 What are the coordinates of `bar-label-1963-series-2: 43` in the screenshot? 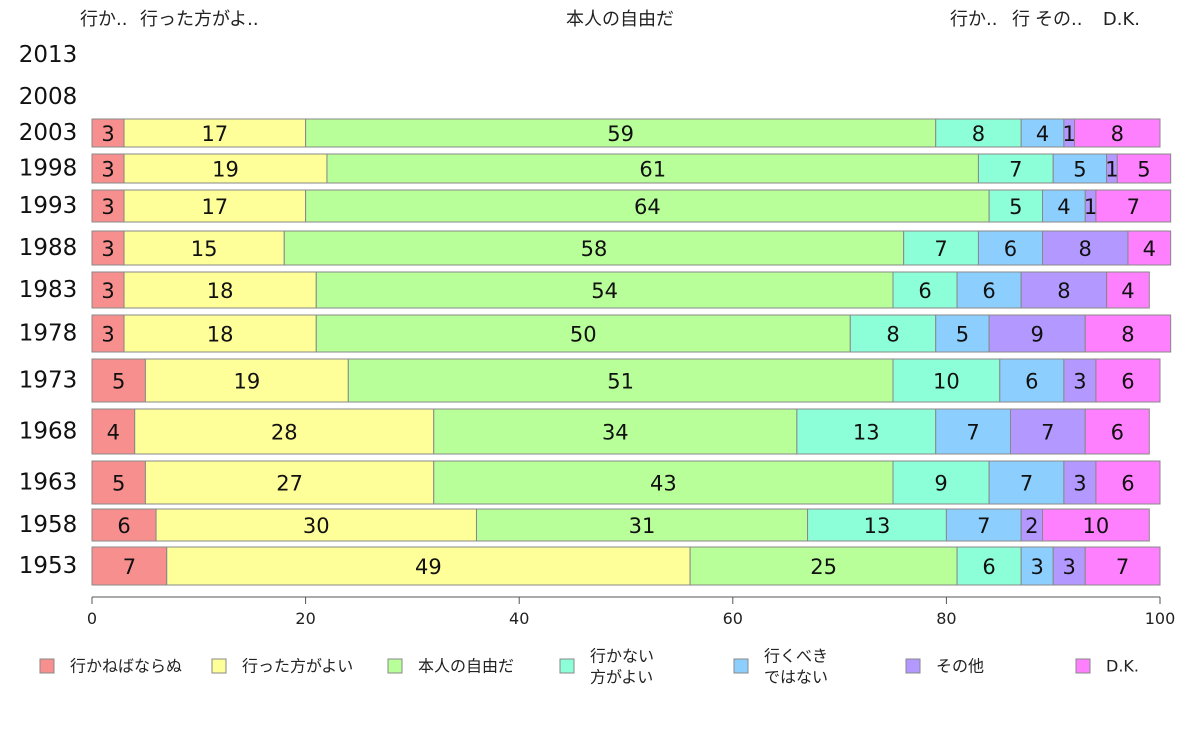 It's located at (663, 484).